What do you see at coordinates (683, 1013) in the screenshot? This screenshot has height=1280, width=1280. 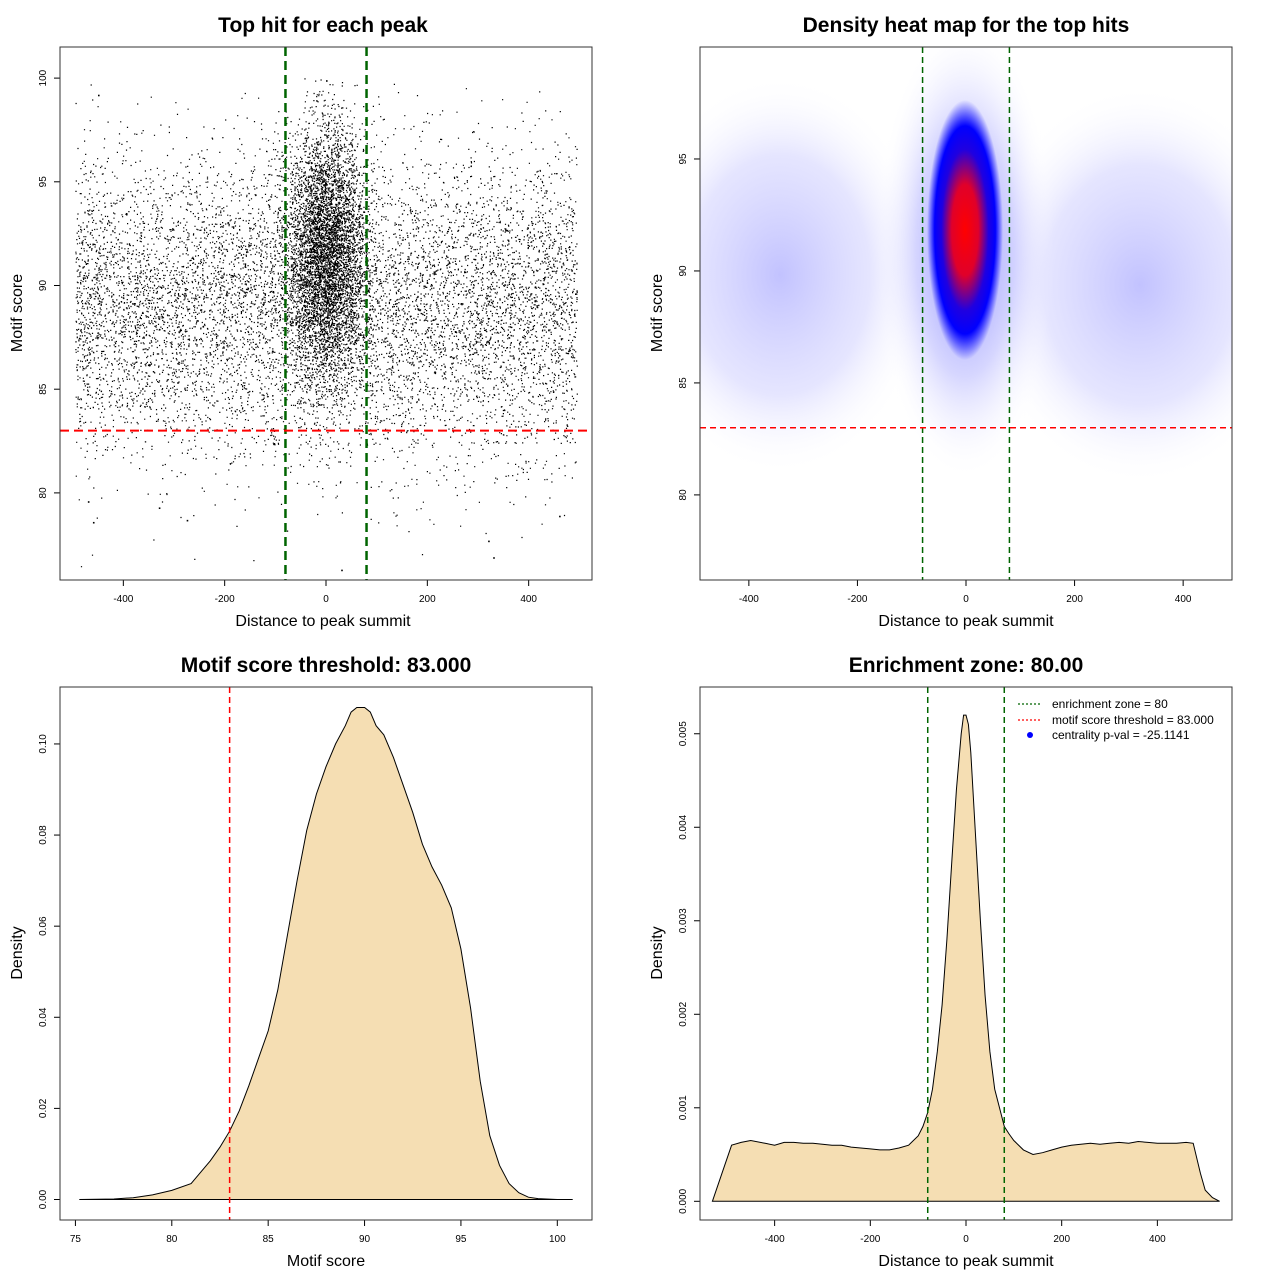 I see `y-tick-label: 0.002` at bounding box center [683, 1013].